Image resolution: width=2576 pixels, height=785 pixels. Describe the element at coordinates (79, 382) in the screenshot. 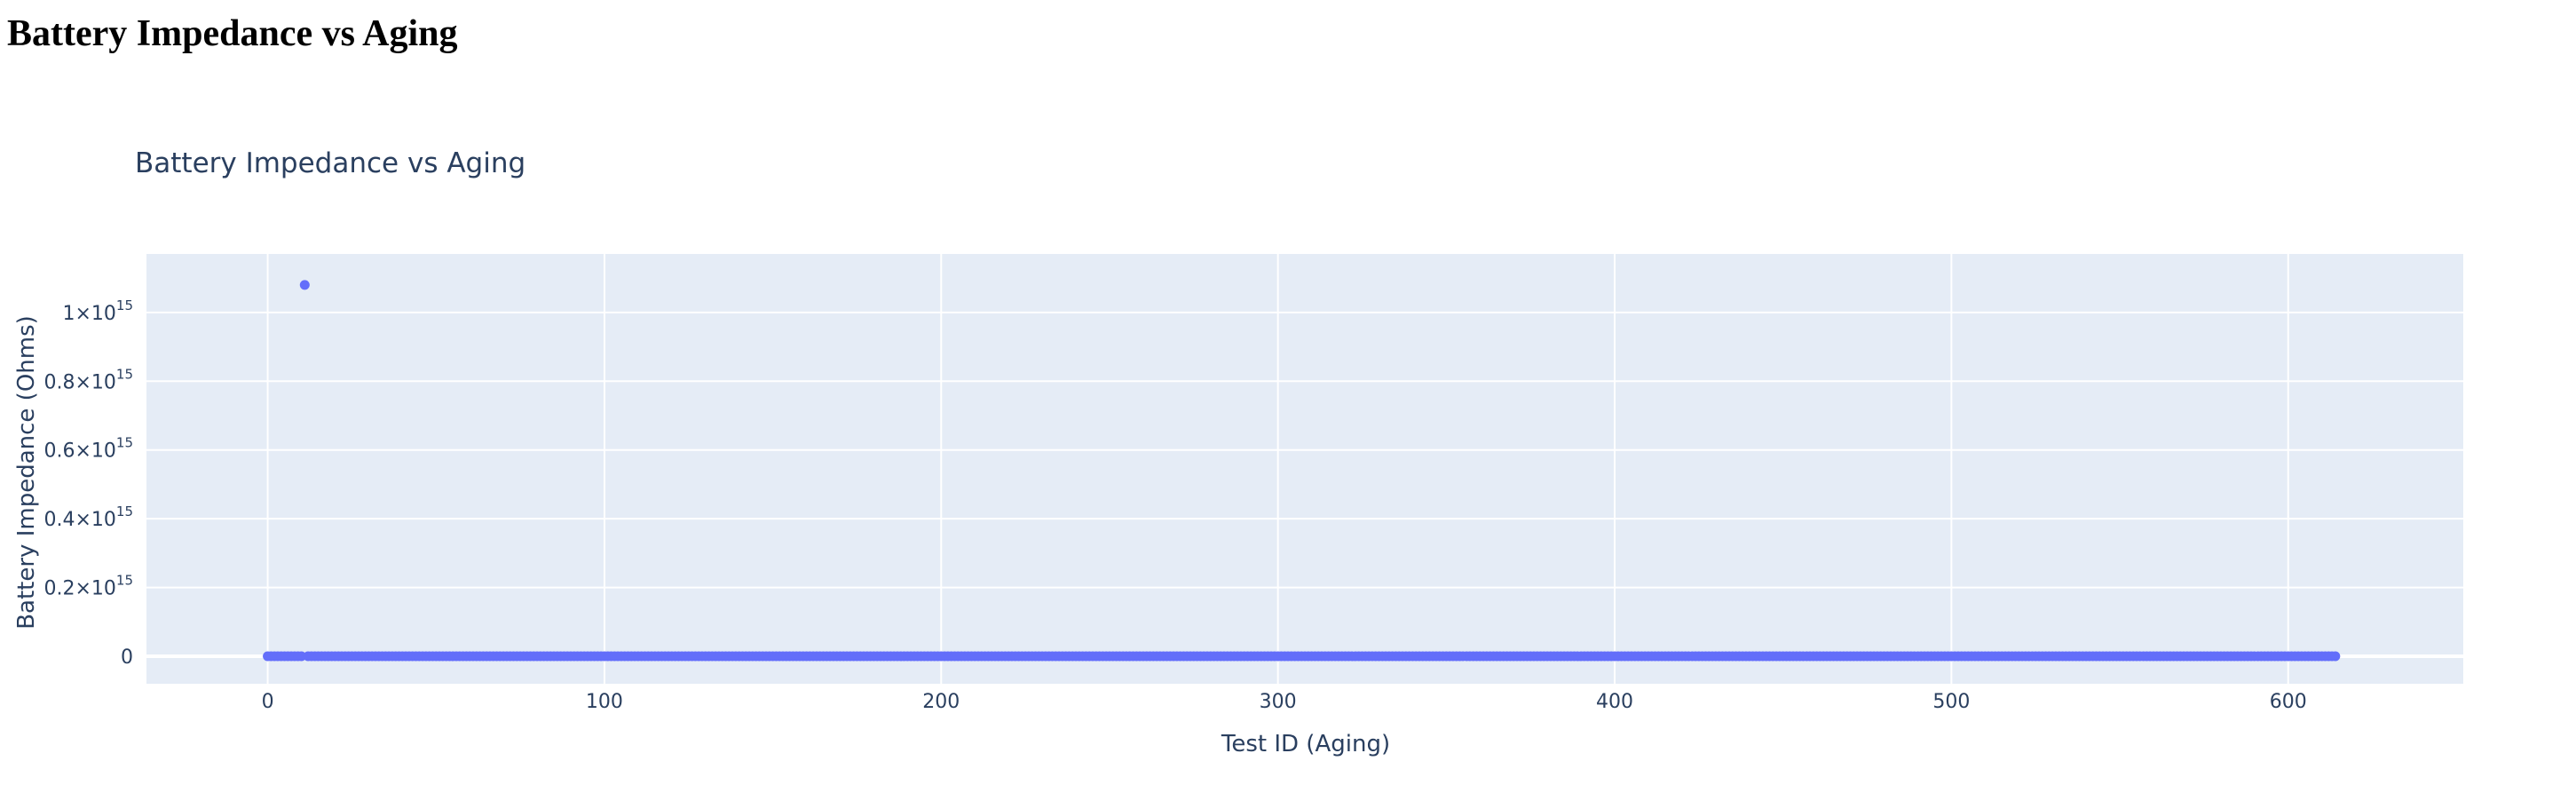

I see `y-tick-mantissa: 0.8×10` at that location.